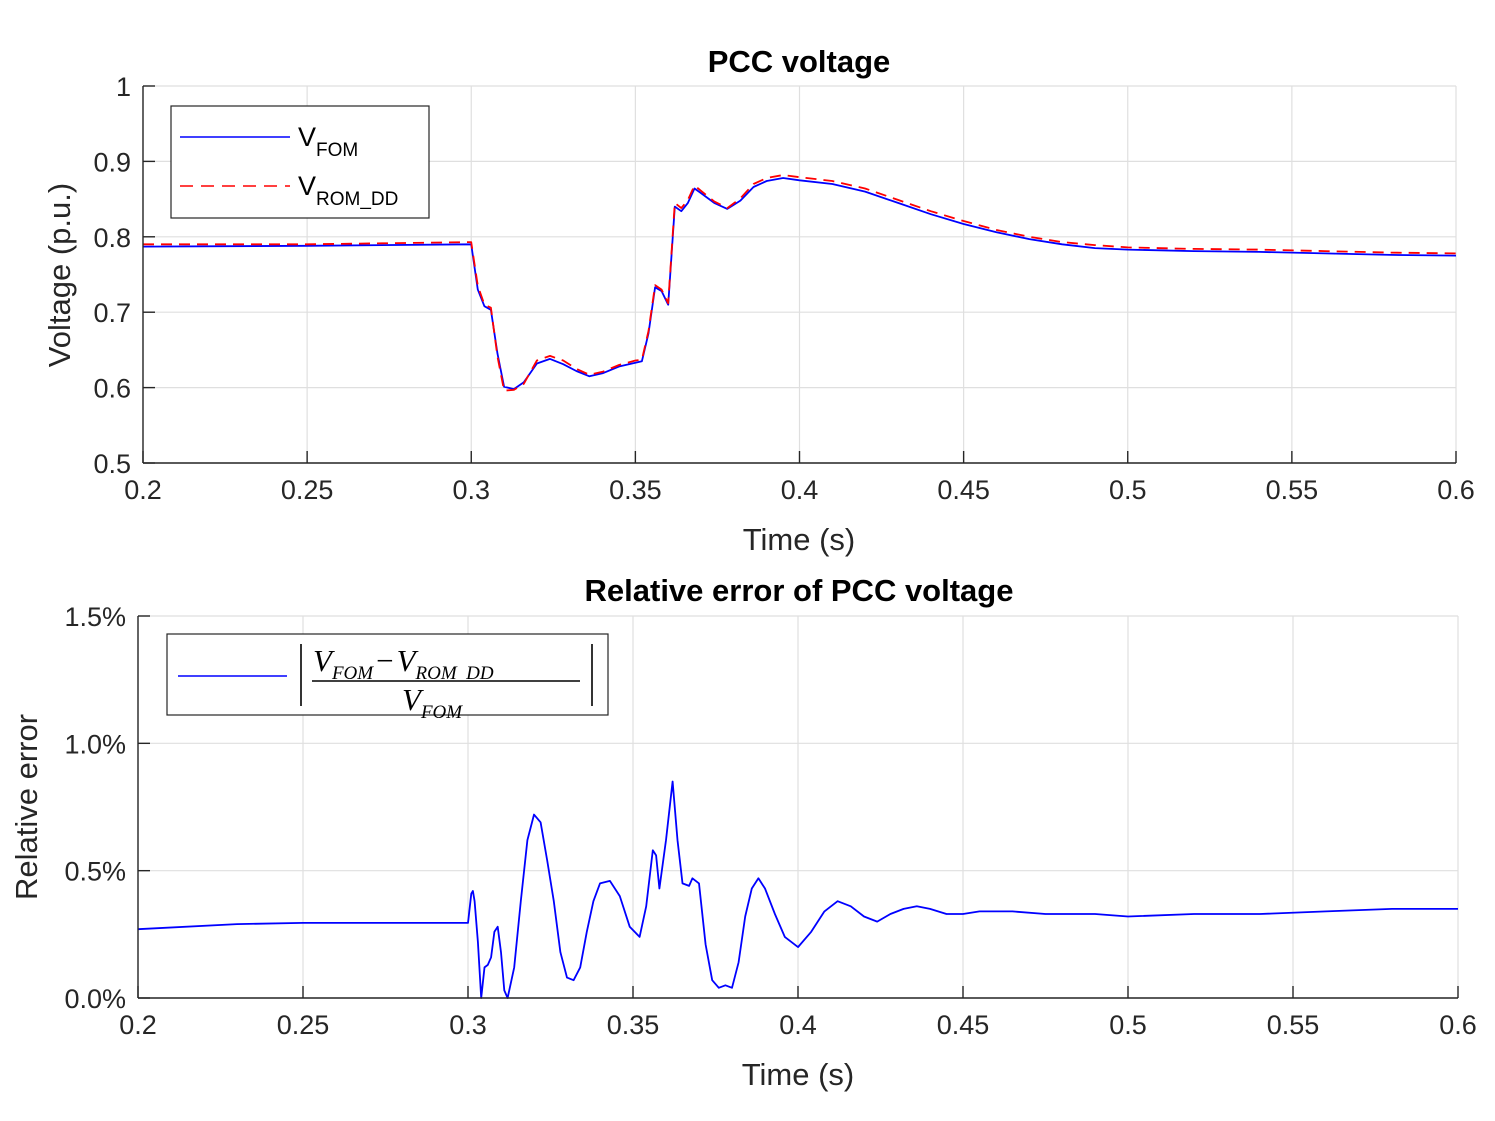 This screenshot has height=1121, width=1495. Describe the element at coordinates (59, 275) in the screenshot. I see `y-axis-label: Voltage (p.u.)` at that location.